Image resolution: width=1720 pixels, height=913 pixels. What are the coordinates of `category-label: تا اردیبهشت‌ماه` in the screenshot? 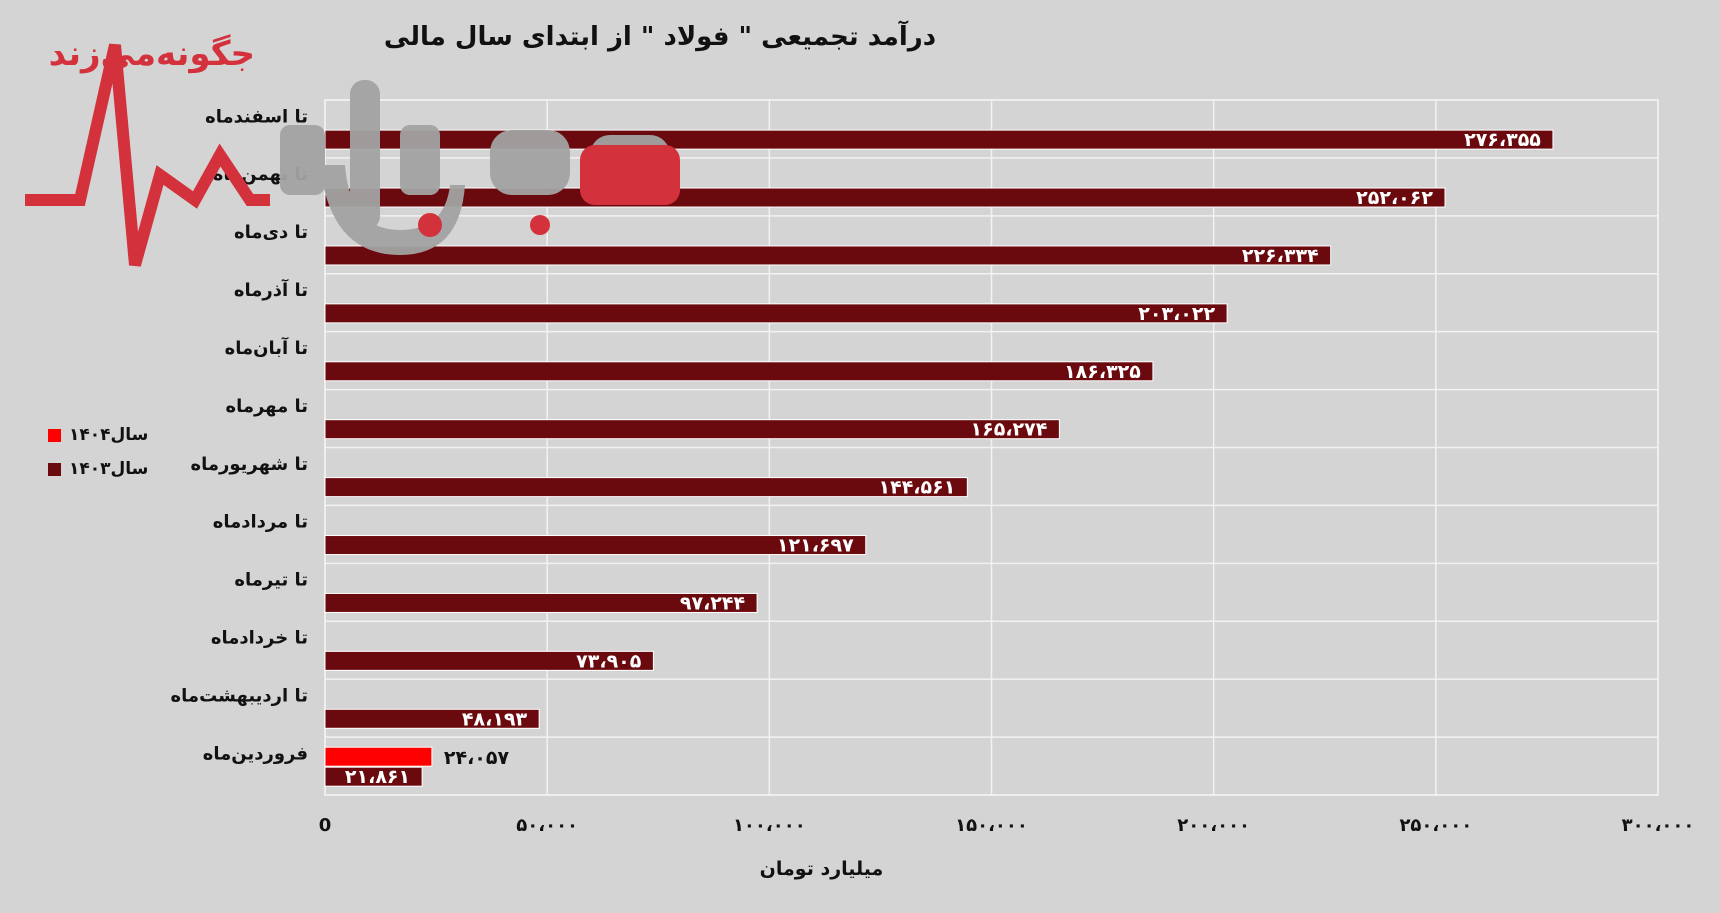 It's located at (239, 695).